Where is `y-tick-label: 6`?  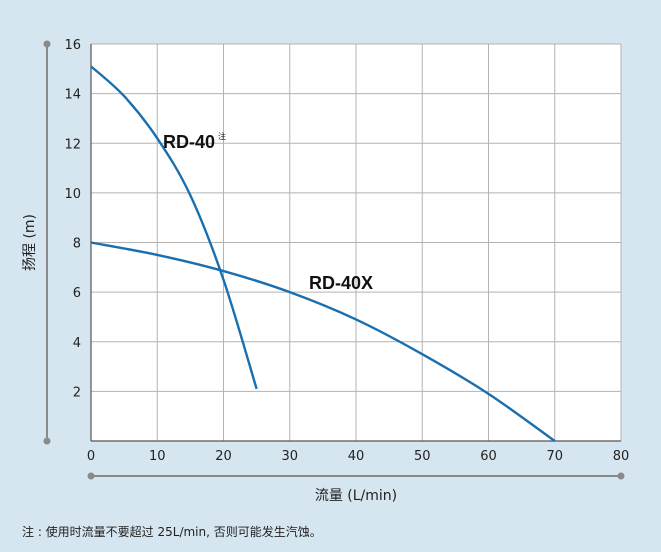
y-tick-label: 6 is located at coordinates (77, 293).